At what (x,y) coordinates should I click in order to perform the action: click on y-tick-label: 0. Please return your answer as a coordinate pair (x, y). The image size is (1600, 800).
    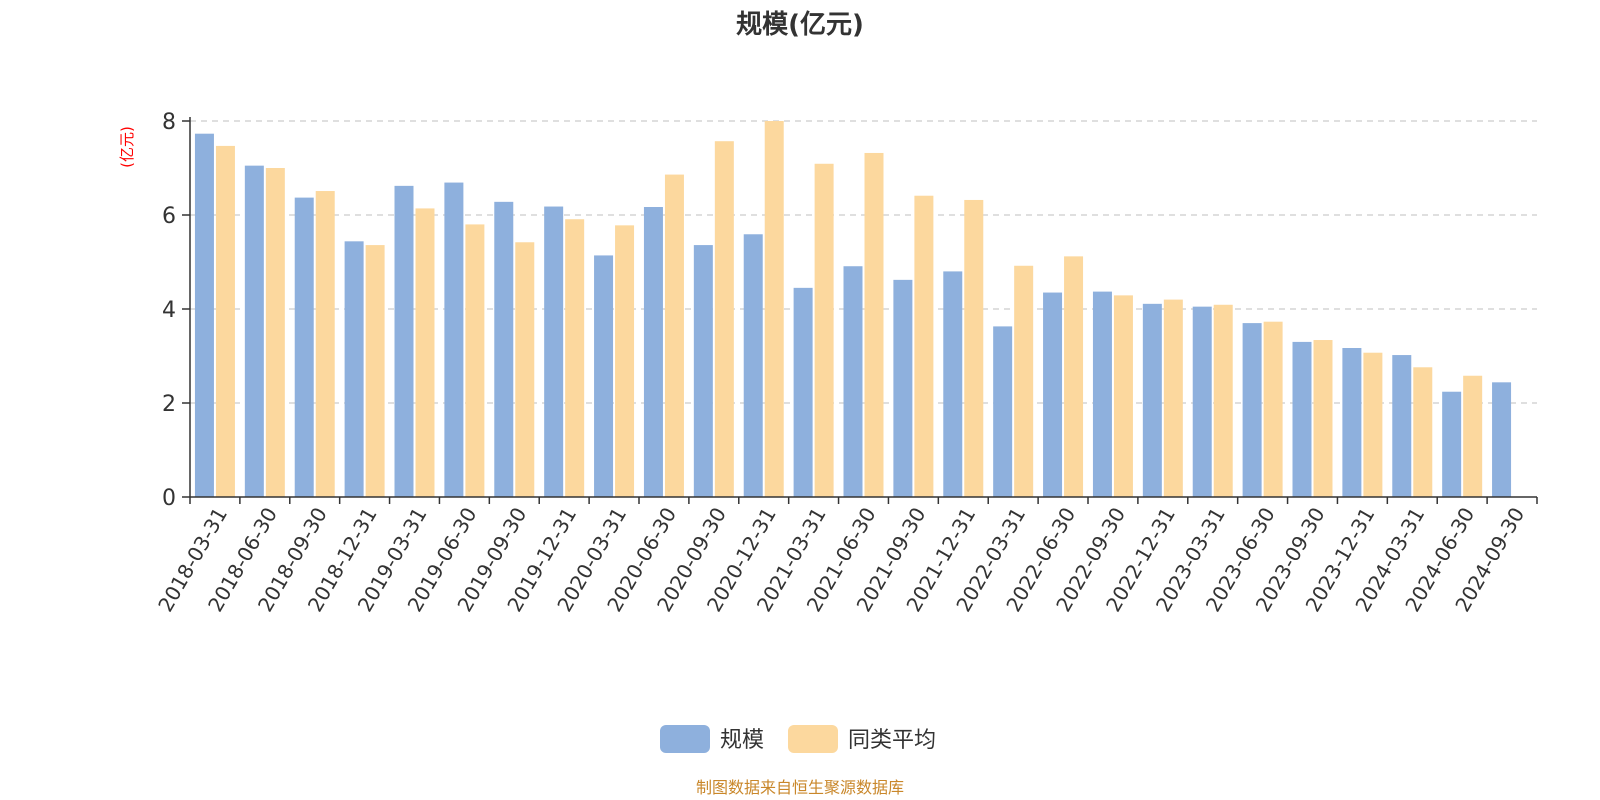
    Looking at the image, I should click on (169, 498).